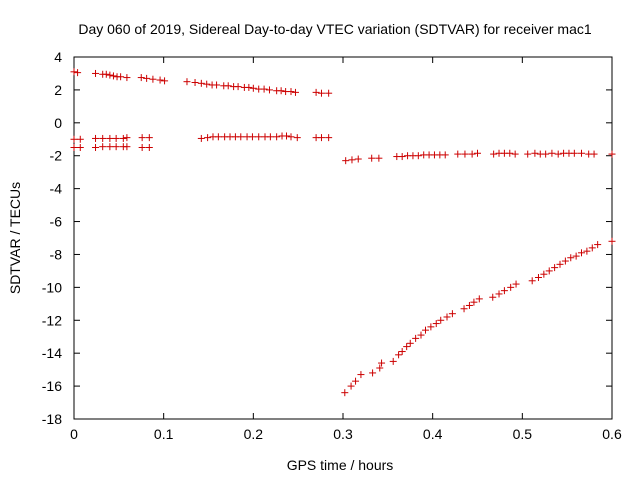 Image resolution: width=640 pixels, height=480 pixels. What do you see at coordinates (52, 353) in the screenshot?
I see `y-tick-label: -14` at bounding box center [52, 353].